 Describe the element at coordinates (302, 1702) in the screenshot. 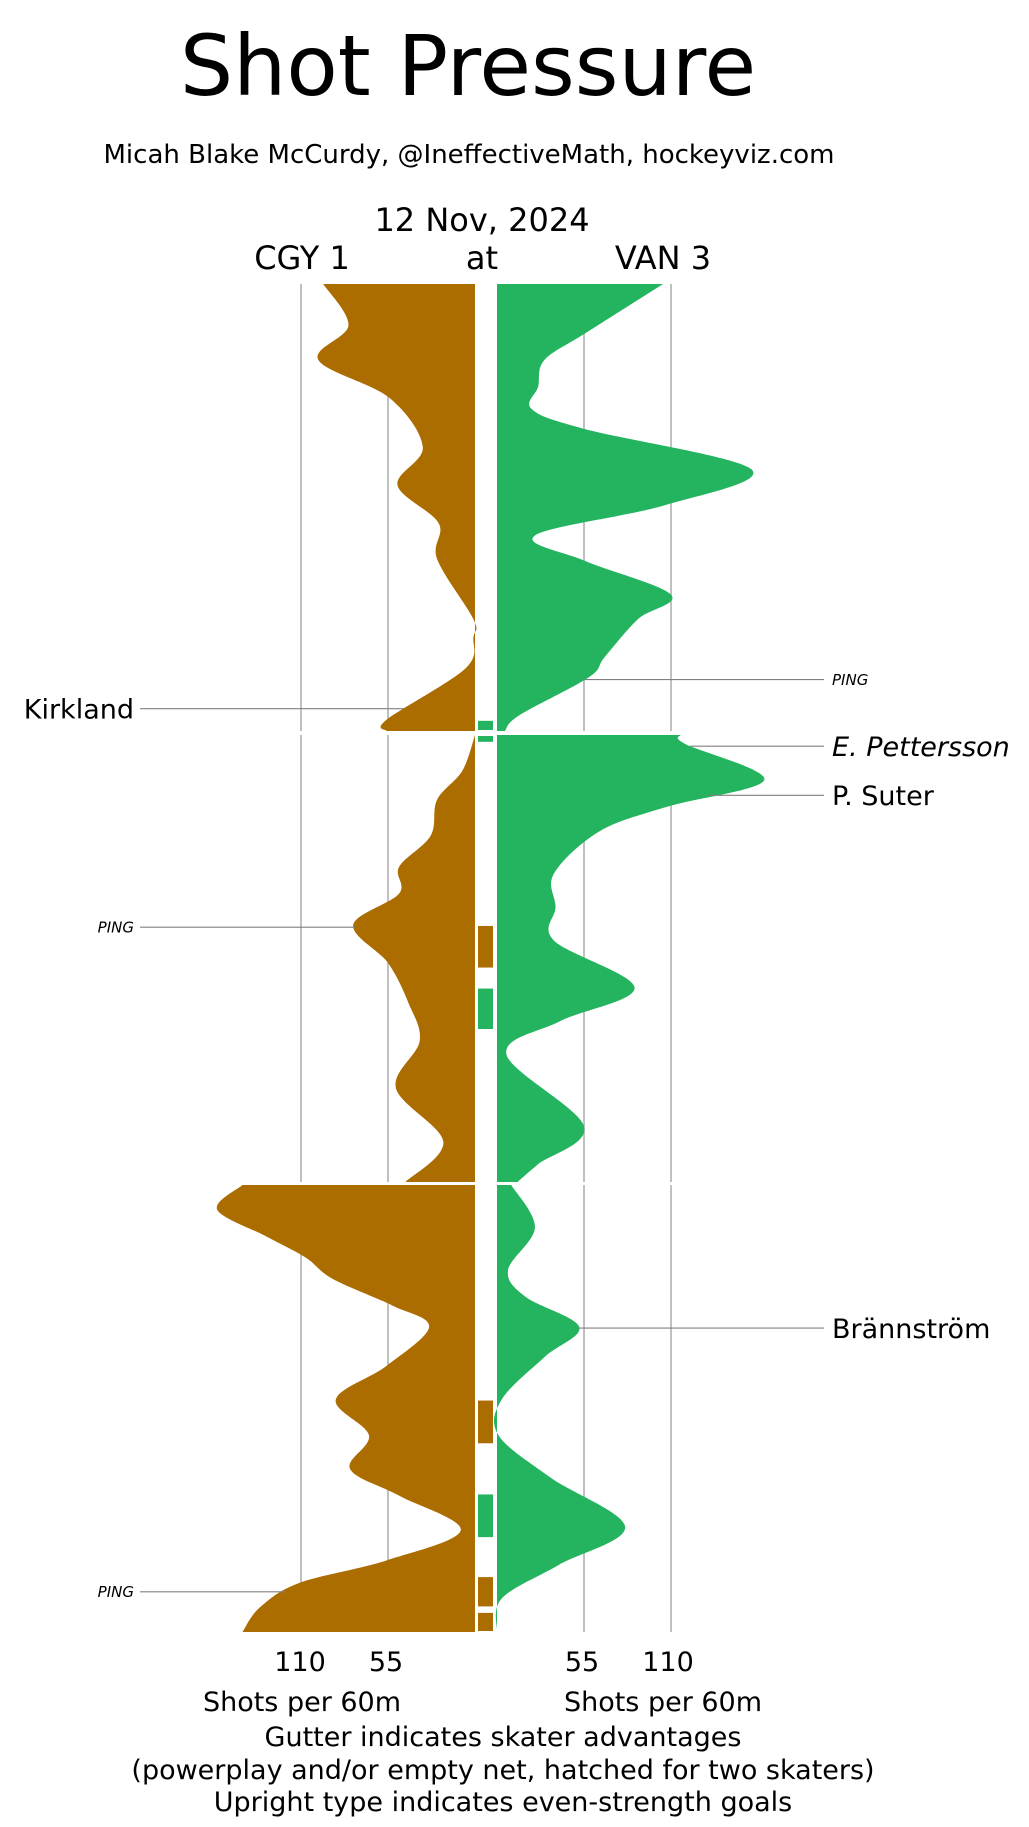

I see `left-axis-label: Shots per 60m` at that location.